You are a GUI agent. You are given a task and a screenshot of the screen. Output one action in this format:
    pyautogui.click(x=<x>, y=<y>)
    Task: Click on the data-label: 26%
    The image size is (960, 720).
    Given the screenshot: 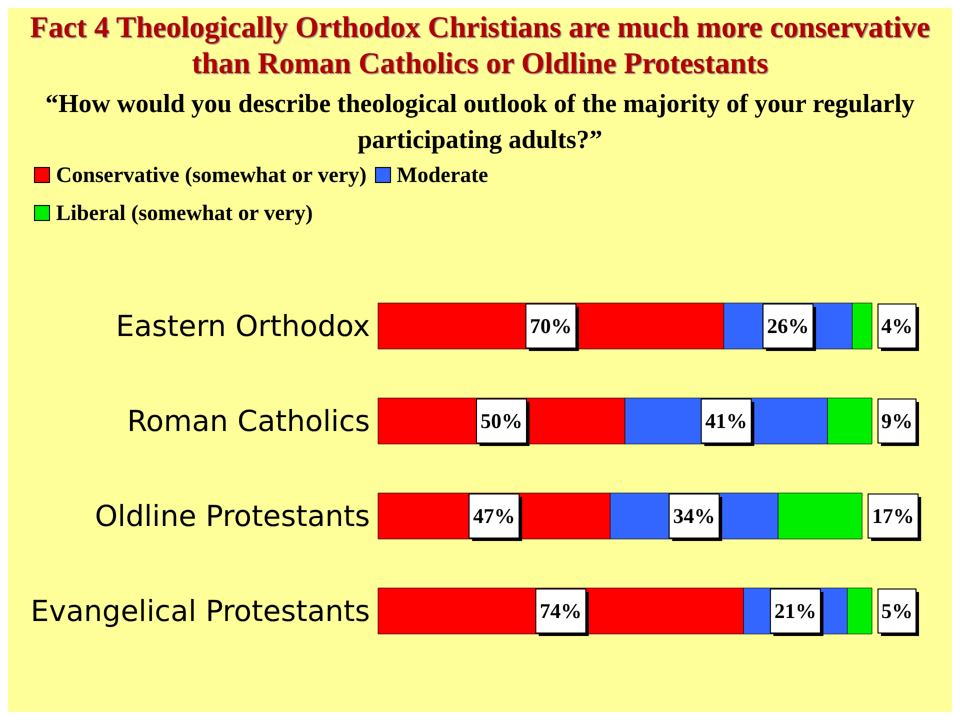 What is the action you would take?
    pyautogui.click(x=788, y=326)
    